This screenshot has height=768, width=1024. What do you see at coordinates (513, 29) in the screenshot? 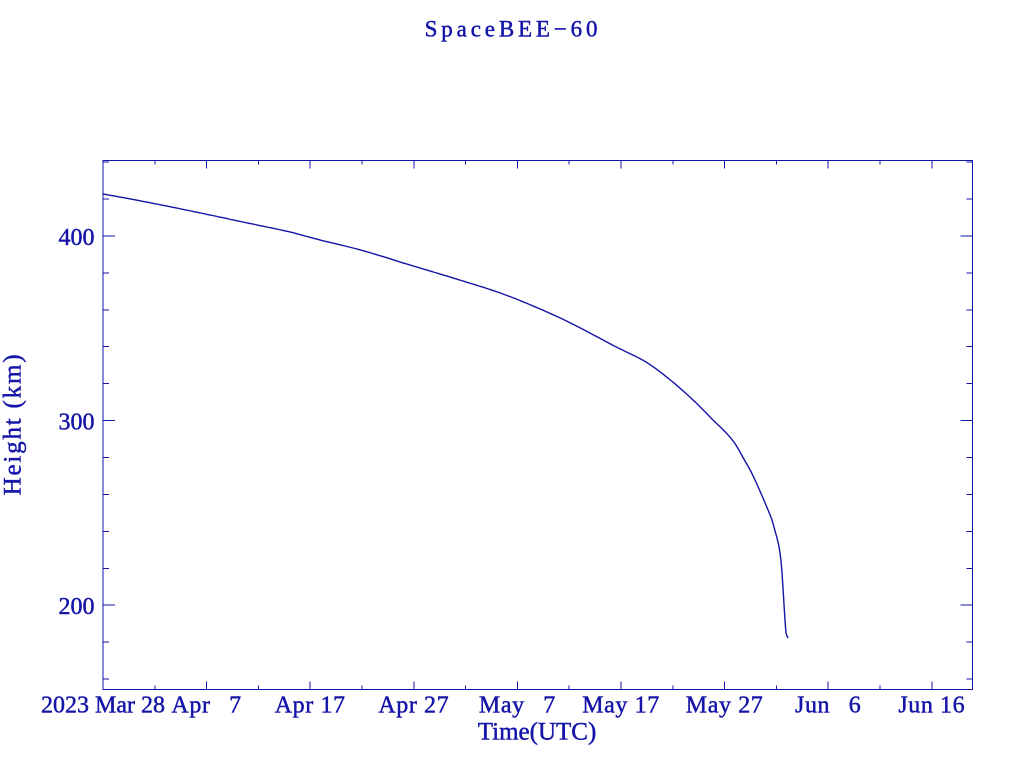
I see `svg-text: SpaceBEE−60` at bounding box center [513, 29].